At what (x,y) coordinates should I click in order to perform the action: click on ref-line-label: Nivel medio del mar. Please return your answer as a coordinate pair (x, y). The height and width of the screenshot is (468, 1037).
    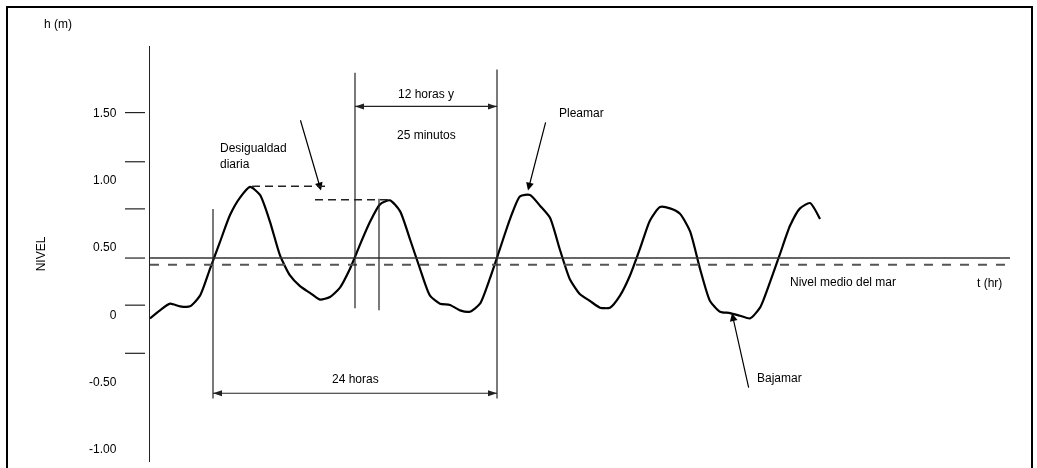
    Looking at the image, I should click on (843, 282).